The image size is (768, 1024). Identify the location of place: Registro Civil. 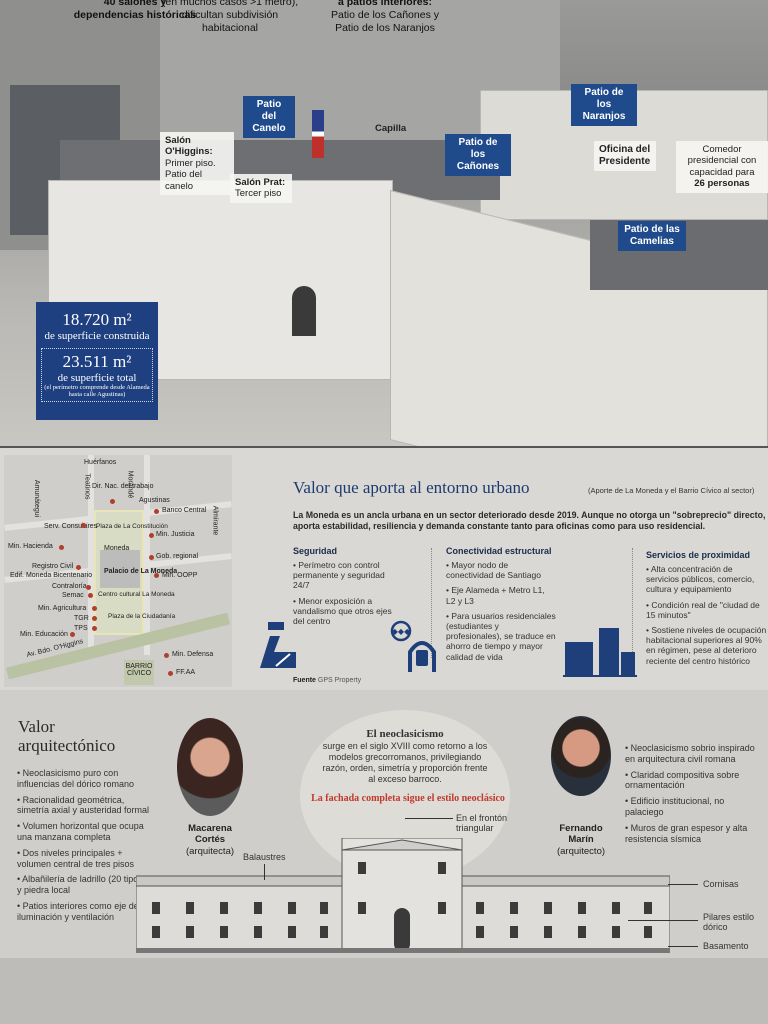
(53, 566).